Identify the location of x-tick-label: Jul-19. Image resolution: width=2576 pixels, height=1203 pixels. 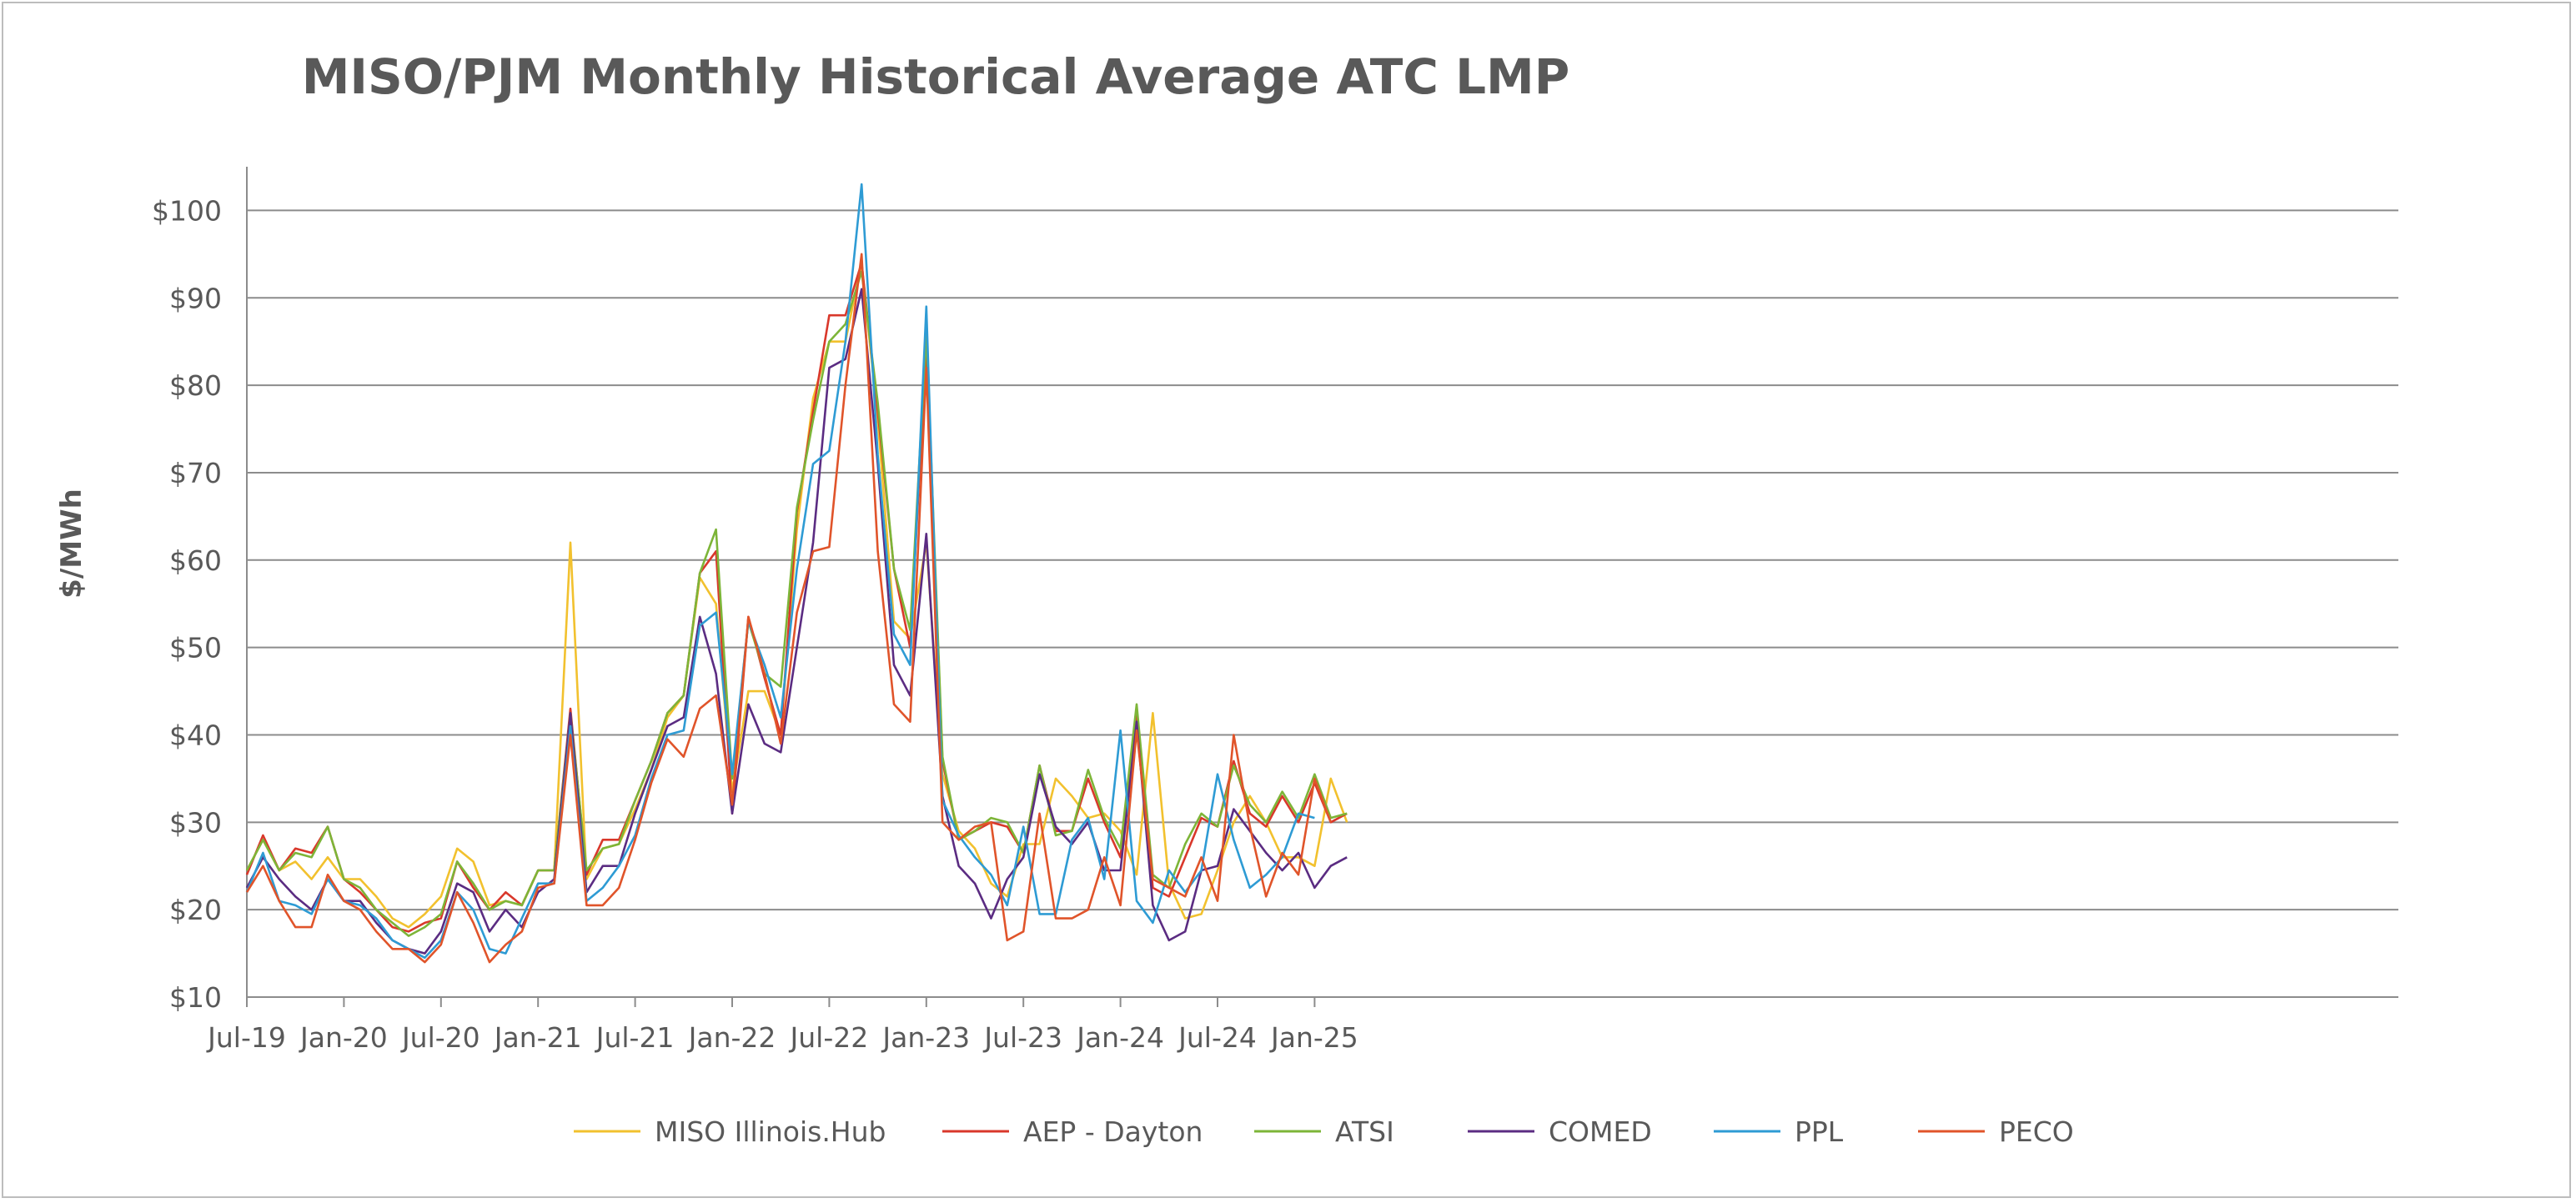
(246, 1037).